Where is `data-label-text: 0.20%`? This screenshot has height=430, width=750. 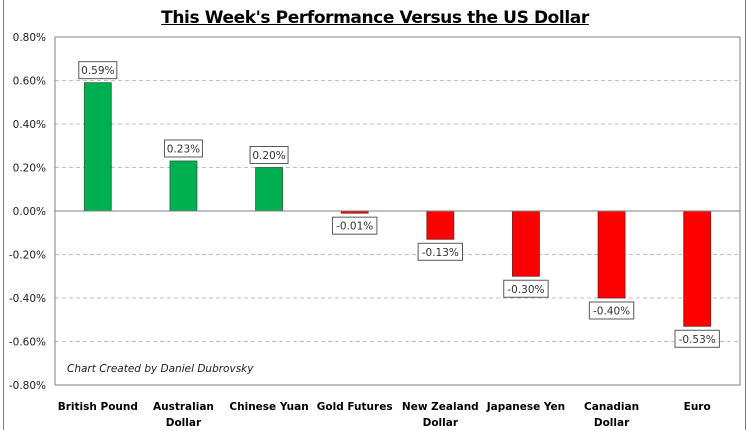 data-label-text: 0.20% is located at coordinates (268, 156).